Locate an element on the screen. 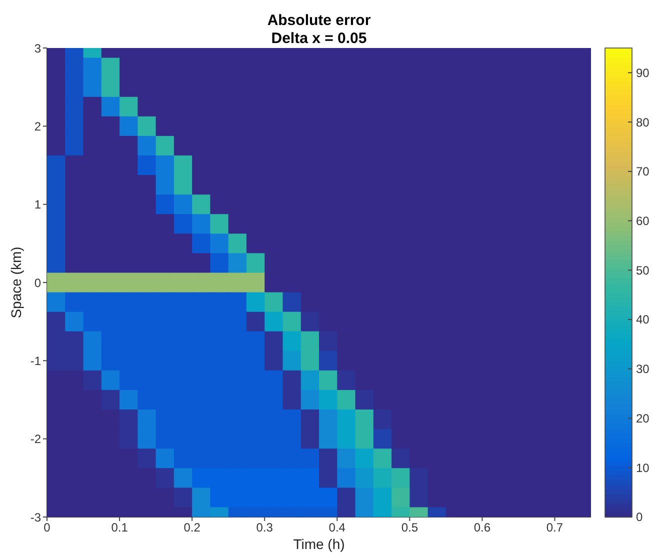 The image size is (653, 555). x-tick-label: 0.1 is located at coordinates (119, 527).